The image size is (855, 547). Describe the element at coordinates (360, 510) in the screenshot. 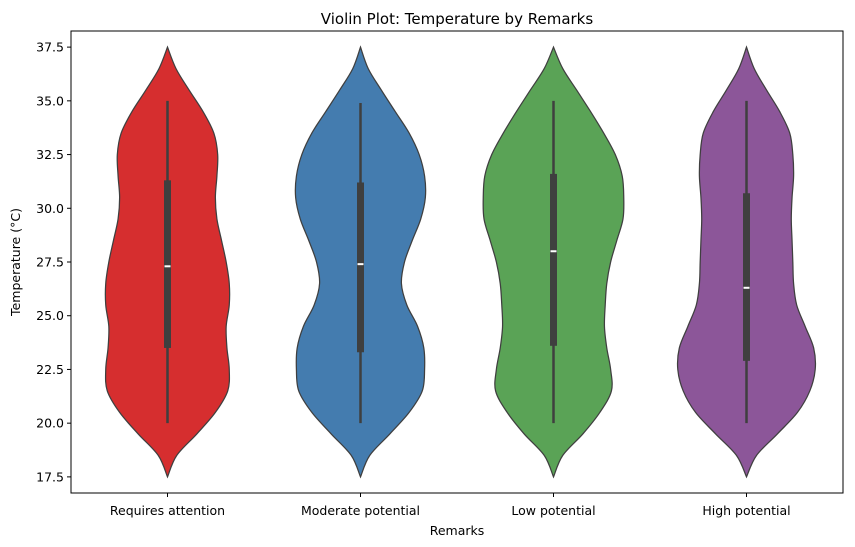

I see `x-tick-label: Moderate potential` at that location.